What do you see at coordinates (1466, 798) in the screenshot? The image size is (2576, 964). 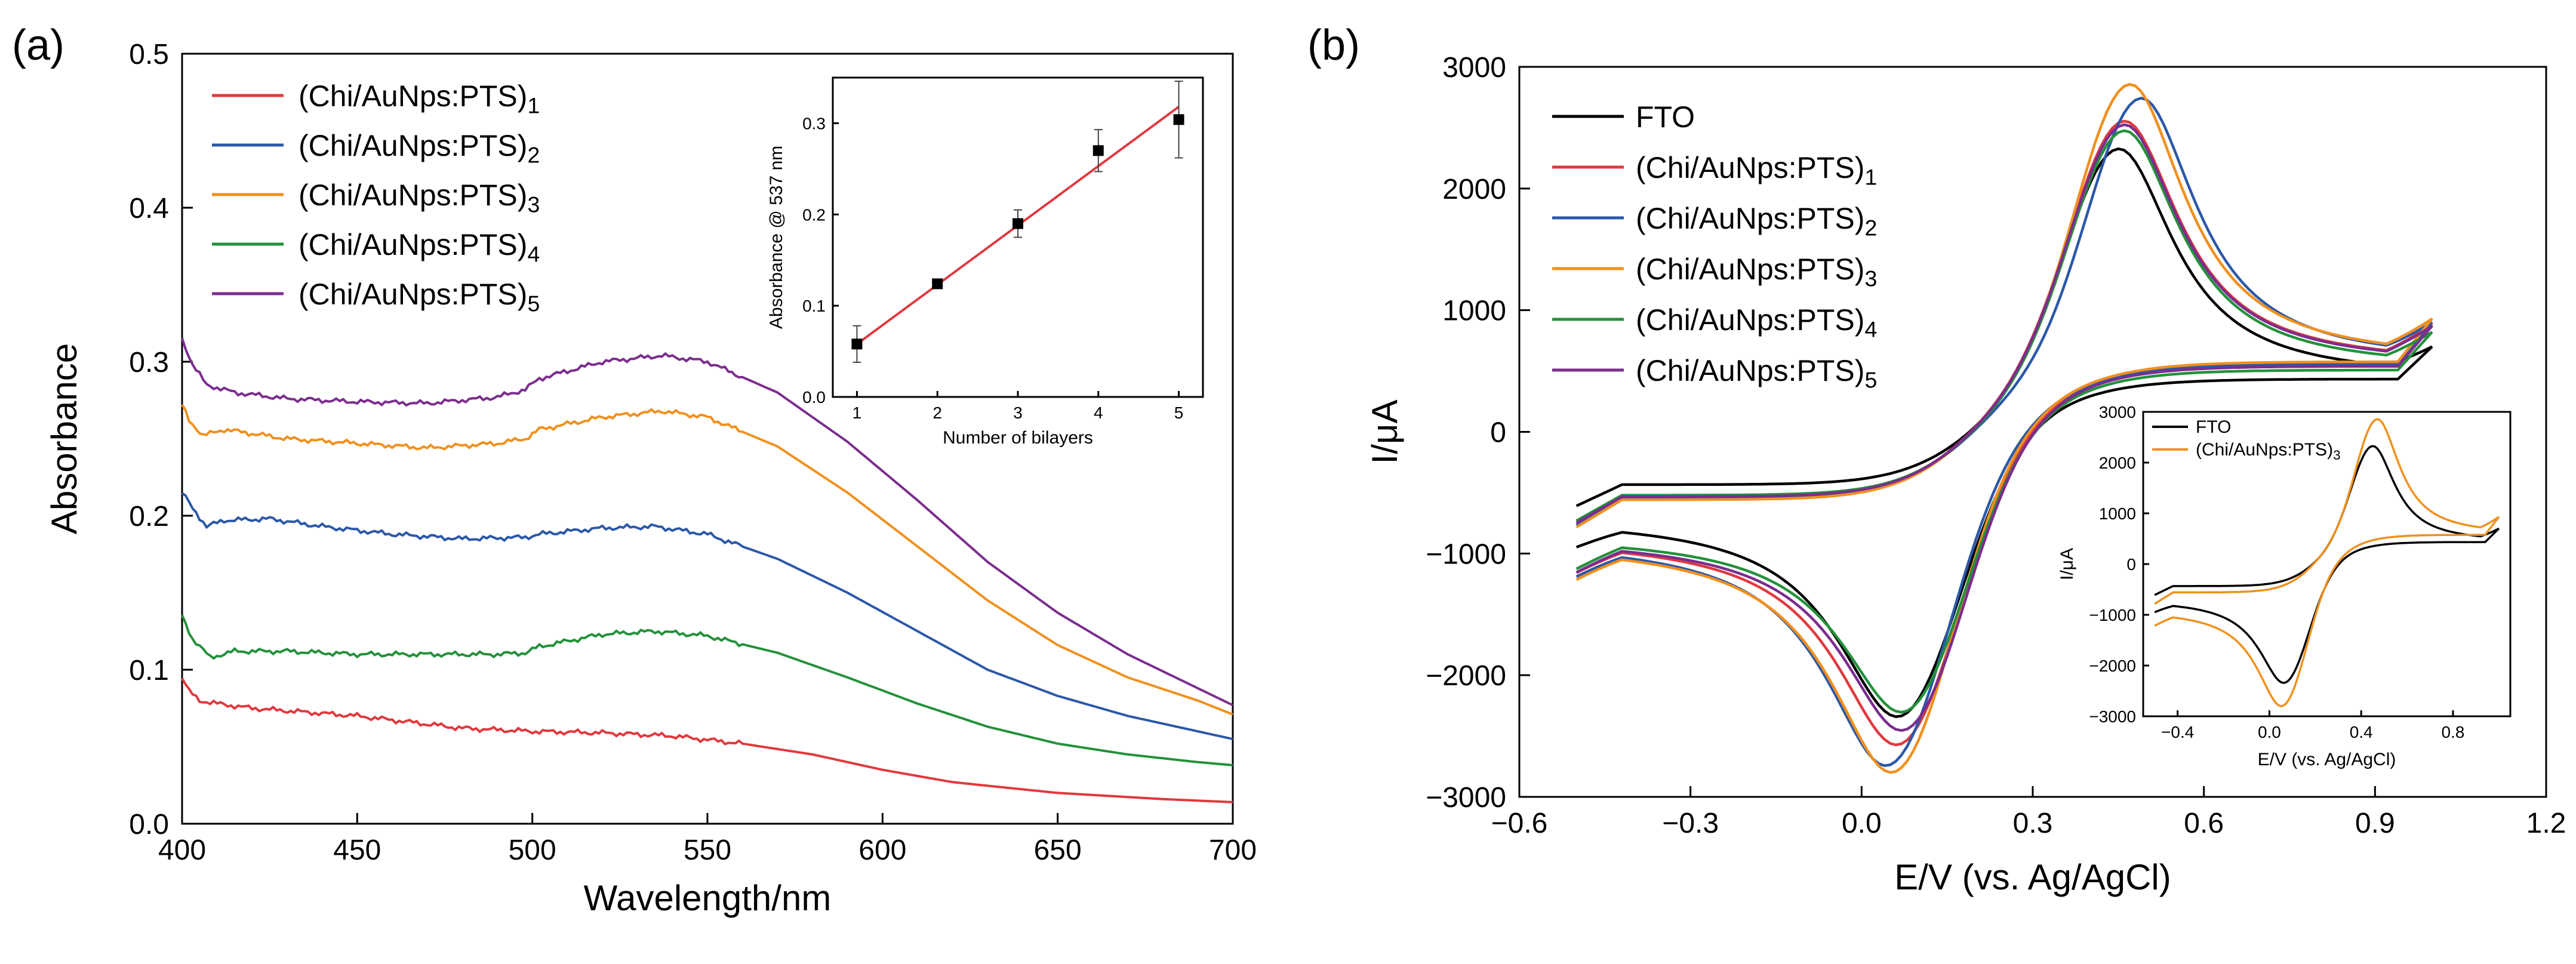 I see `y-tick-label: −3000` at bounding box center [1466, 798].